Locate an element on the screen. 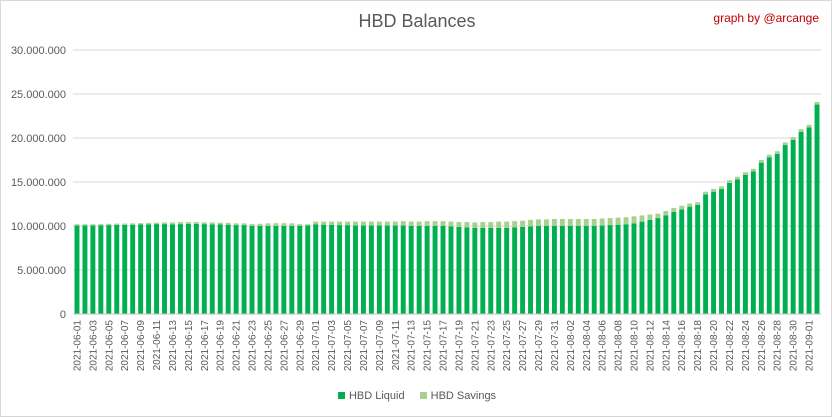 Image resolution: width=832 pixels, height=418 pixels. x-tick-label: 2021-08-04 is located at coordinates (587, 346).